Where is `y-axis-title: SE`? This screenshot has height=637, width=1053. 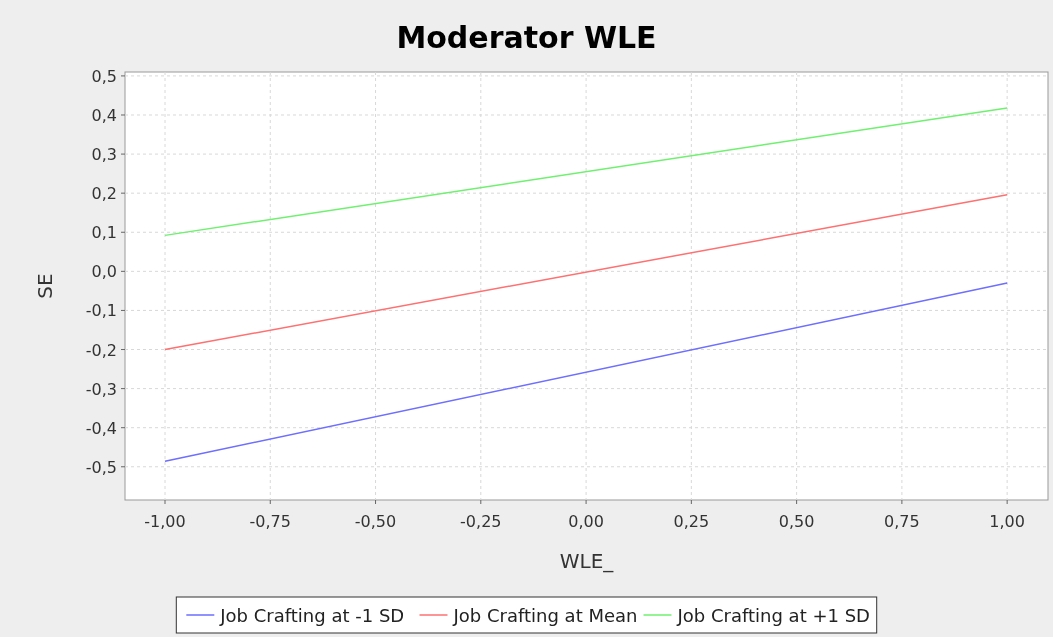
y-axis-title: SE is located at coordinates (45, 286).